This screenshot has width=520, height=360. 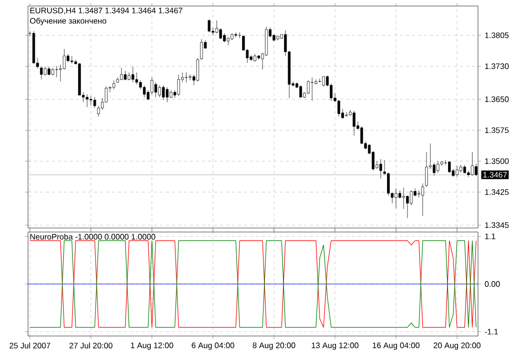 What do you see at coordinates (497, 66) in the screenshot?
I see `y-tick-label: 1.3730` at bounding box center [497, 66].